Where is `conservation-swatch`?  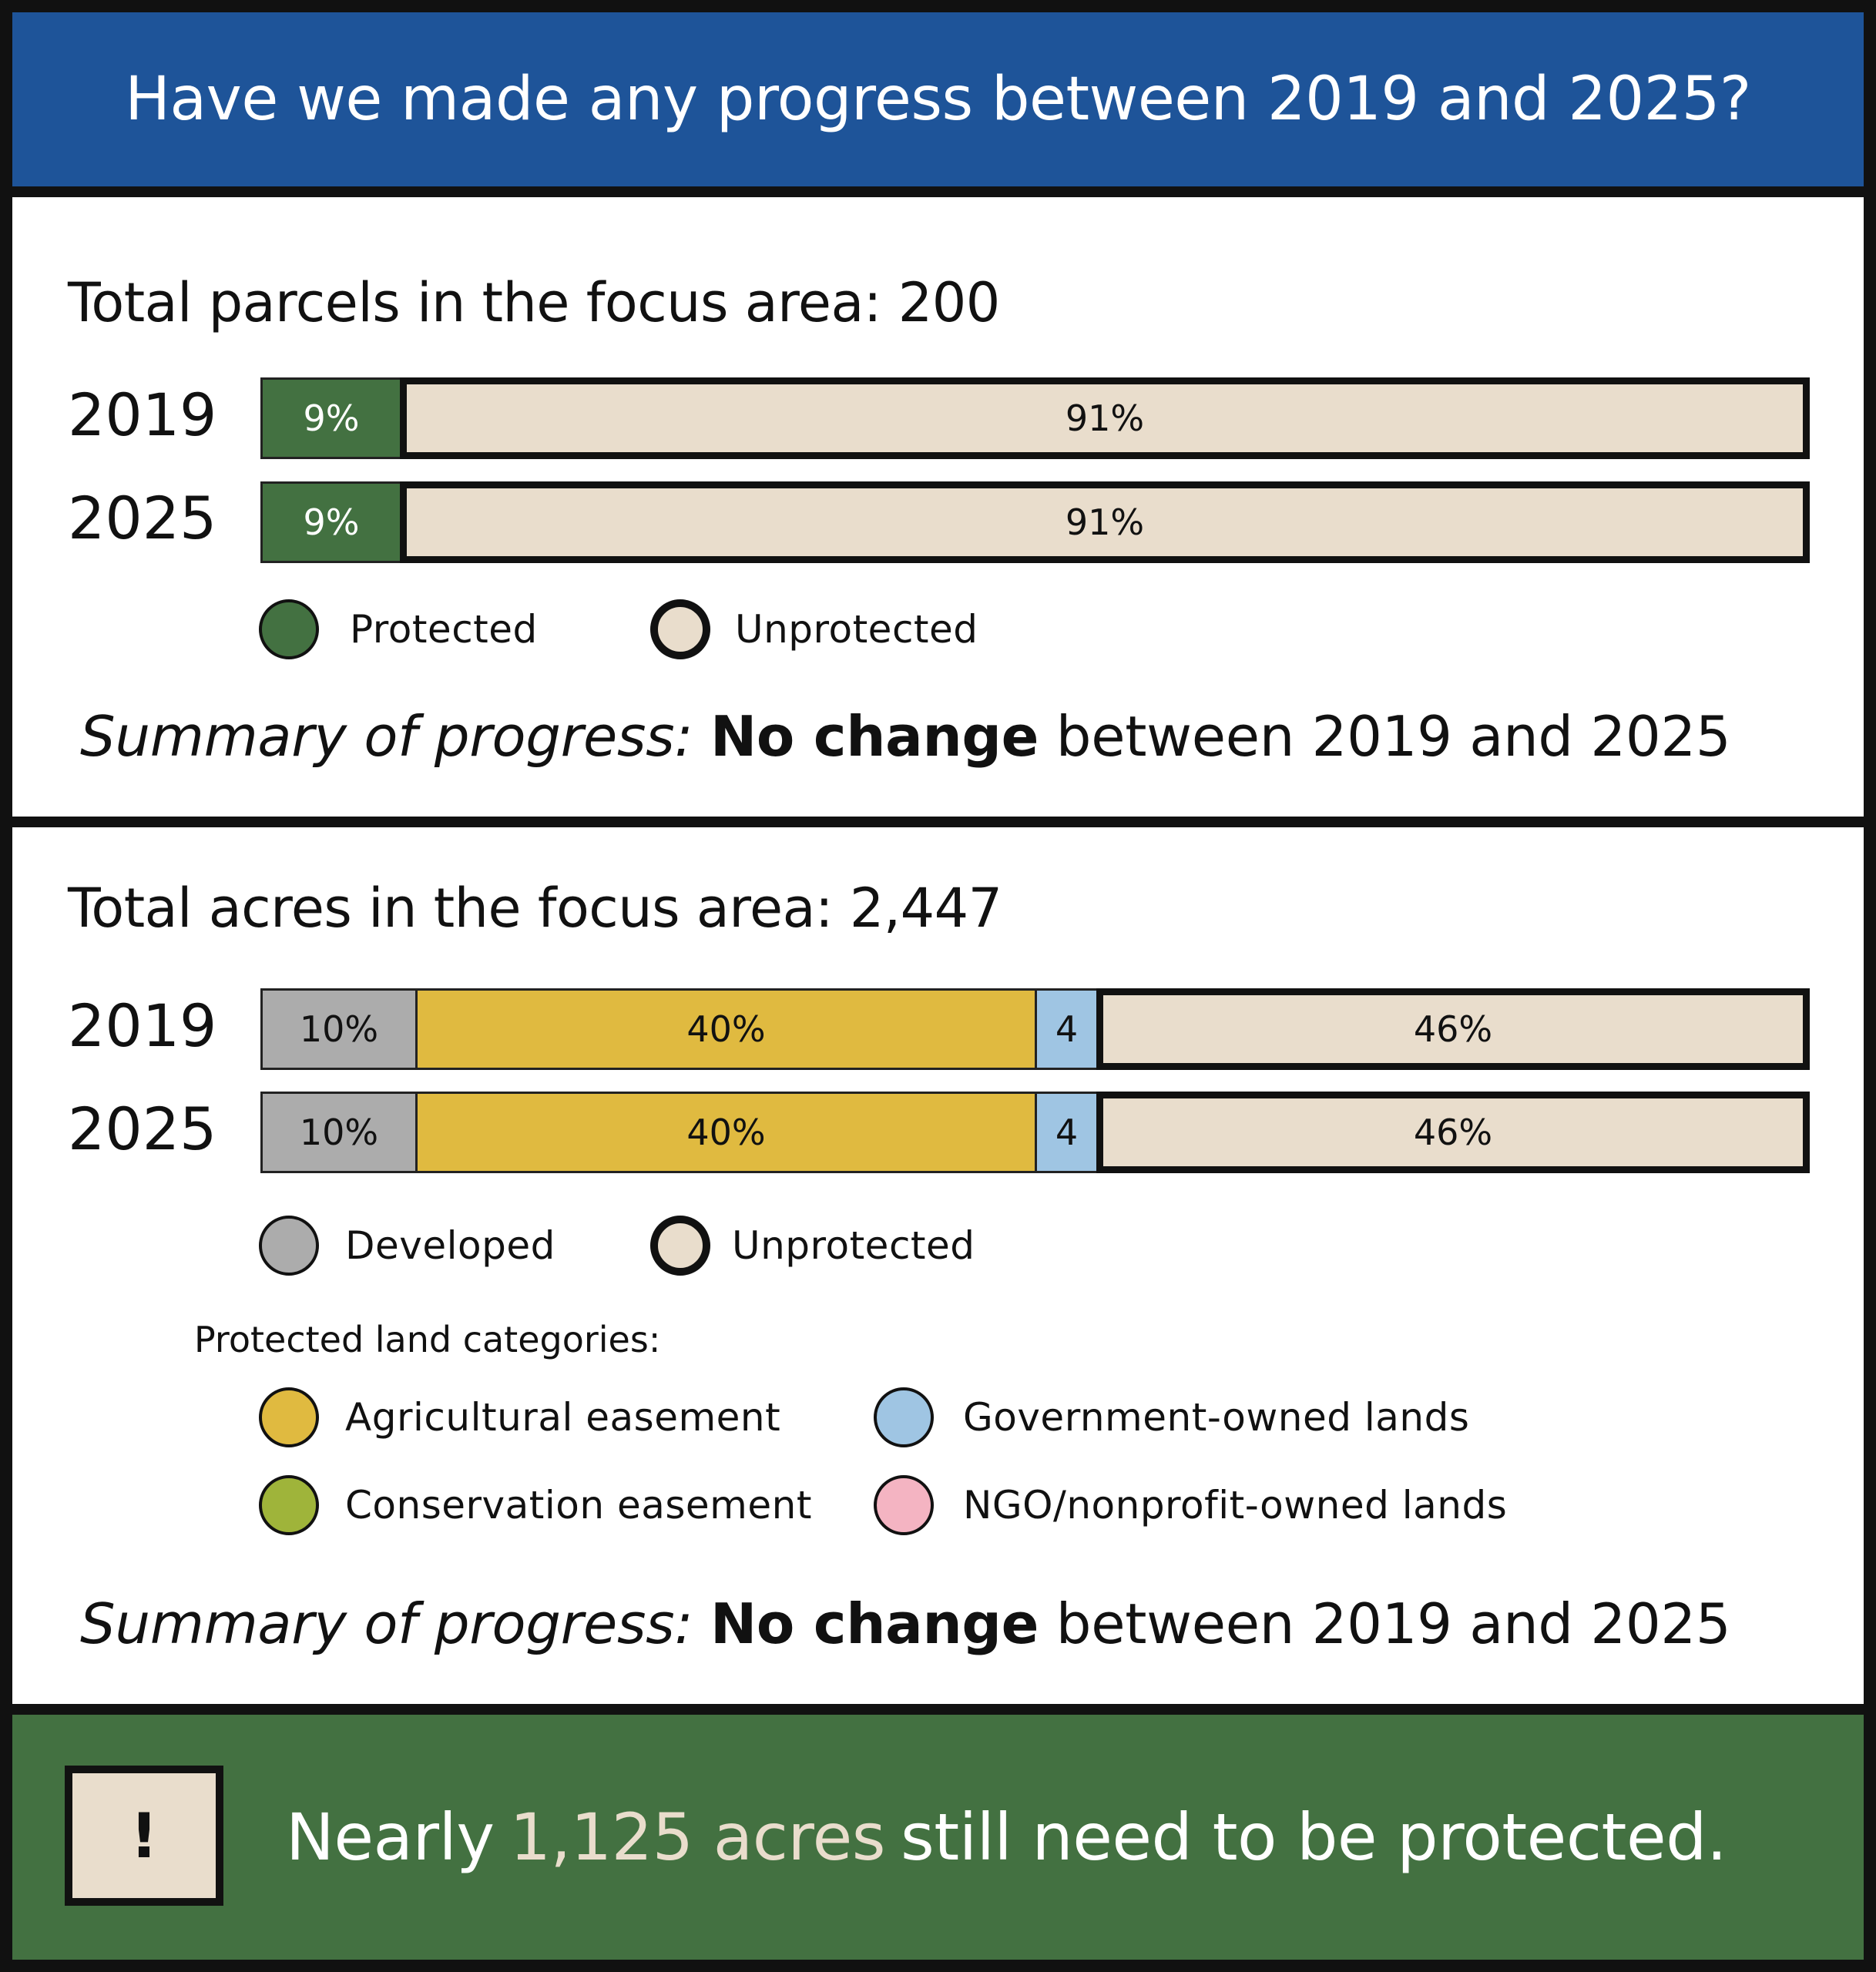
conservation-swatch is located at coordinates (289, 1505).